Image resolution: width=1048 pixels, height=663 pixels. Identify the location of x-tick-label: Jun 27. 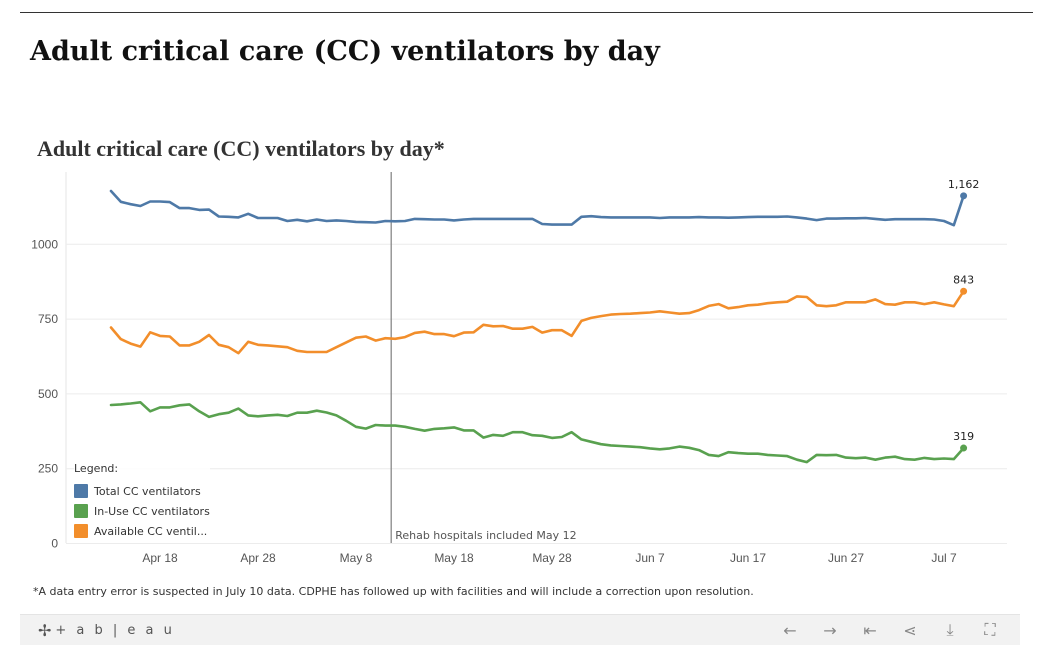
(846, 558).